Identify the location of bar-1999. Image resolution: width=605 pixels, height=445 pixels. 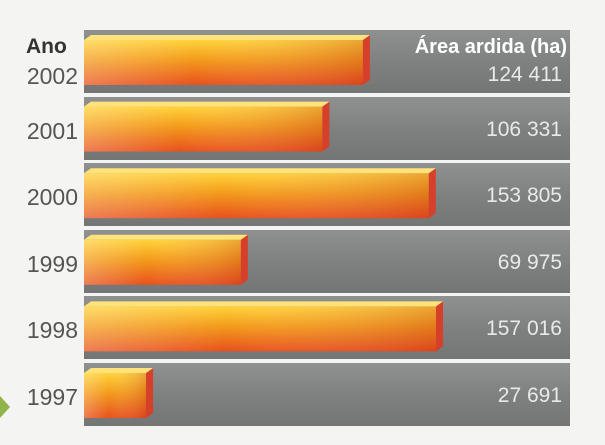
(166, 259).